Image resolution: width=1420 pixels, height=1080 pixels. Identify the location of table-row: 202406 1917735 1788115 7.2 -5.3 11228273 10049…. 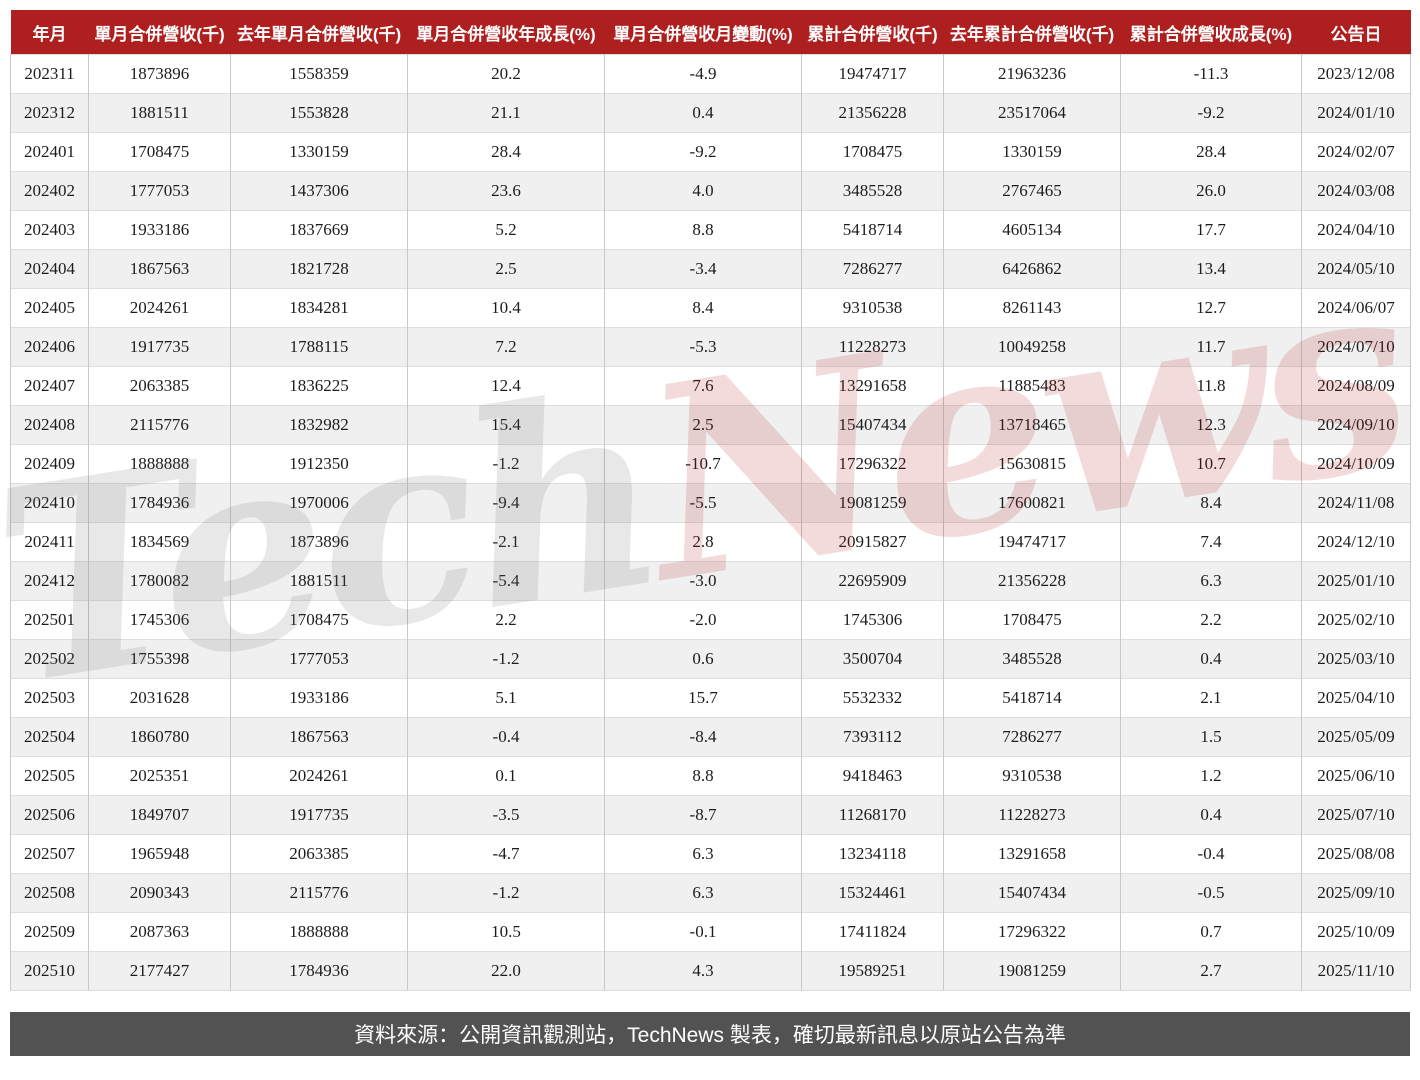
(710, 347).